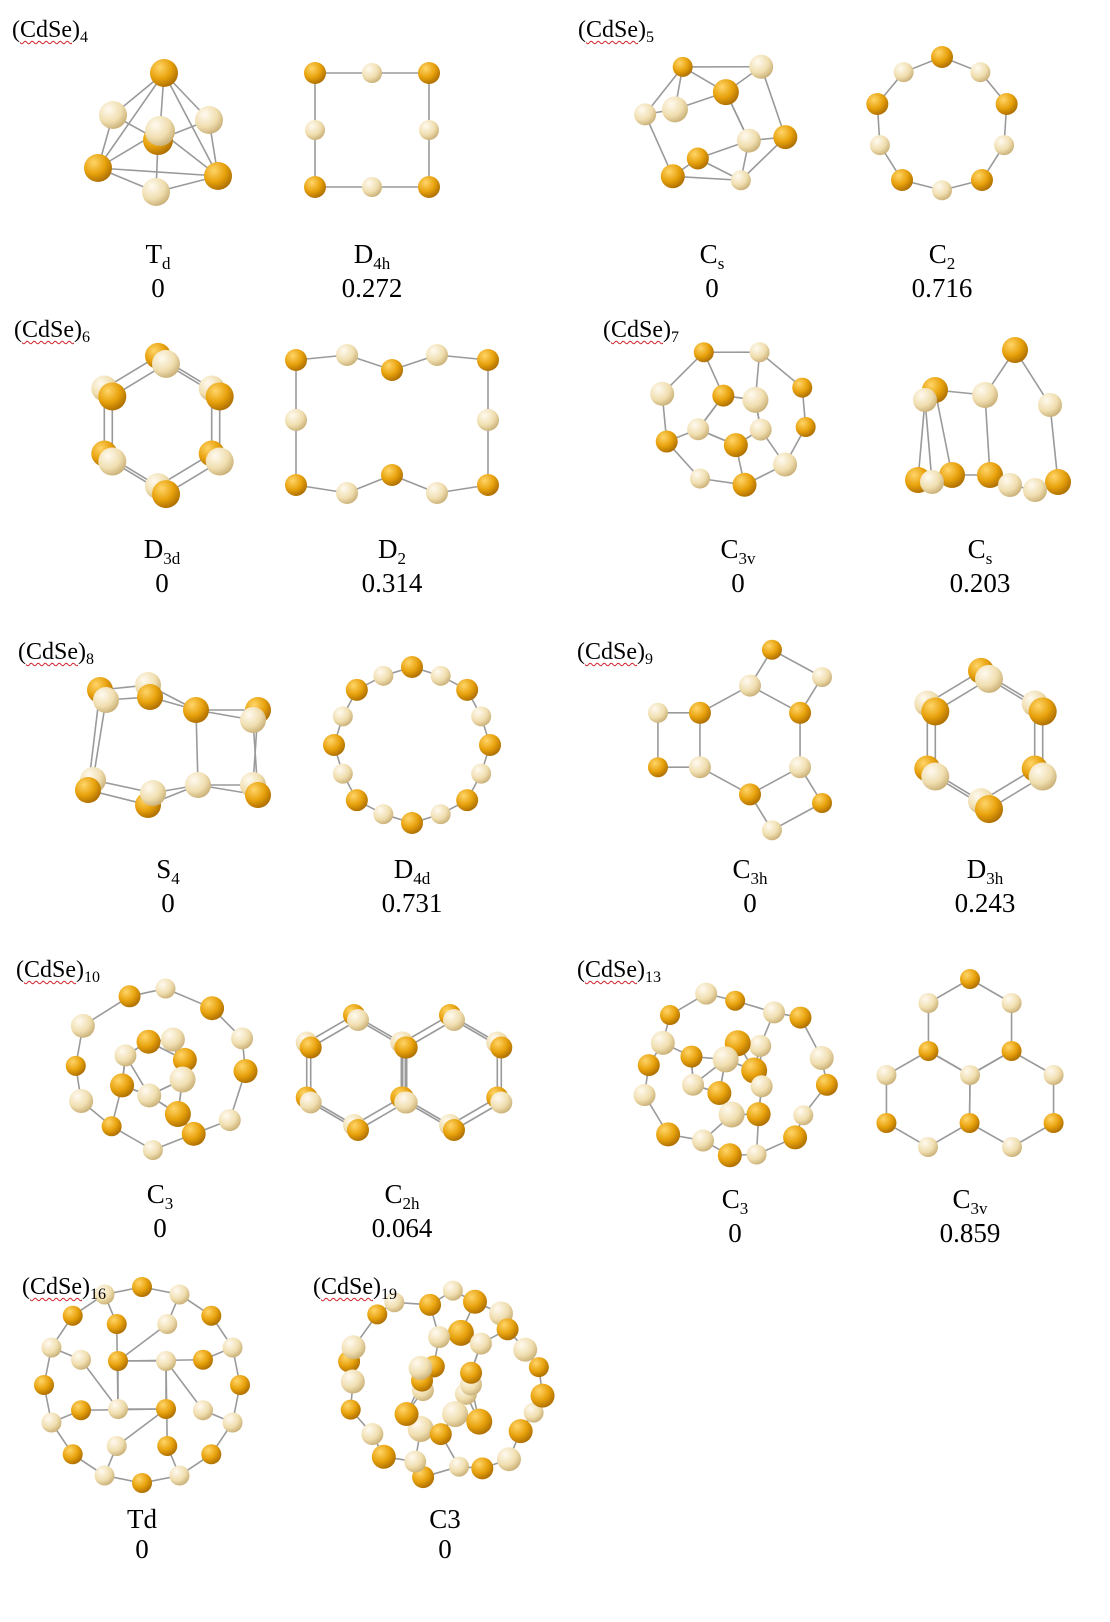 The image size is (1110, 1622). I want to click on point-group: C2h, so click(402, 1196).